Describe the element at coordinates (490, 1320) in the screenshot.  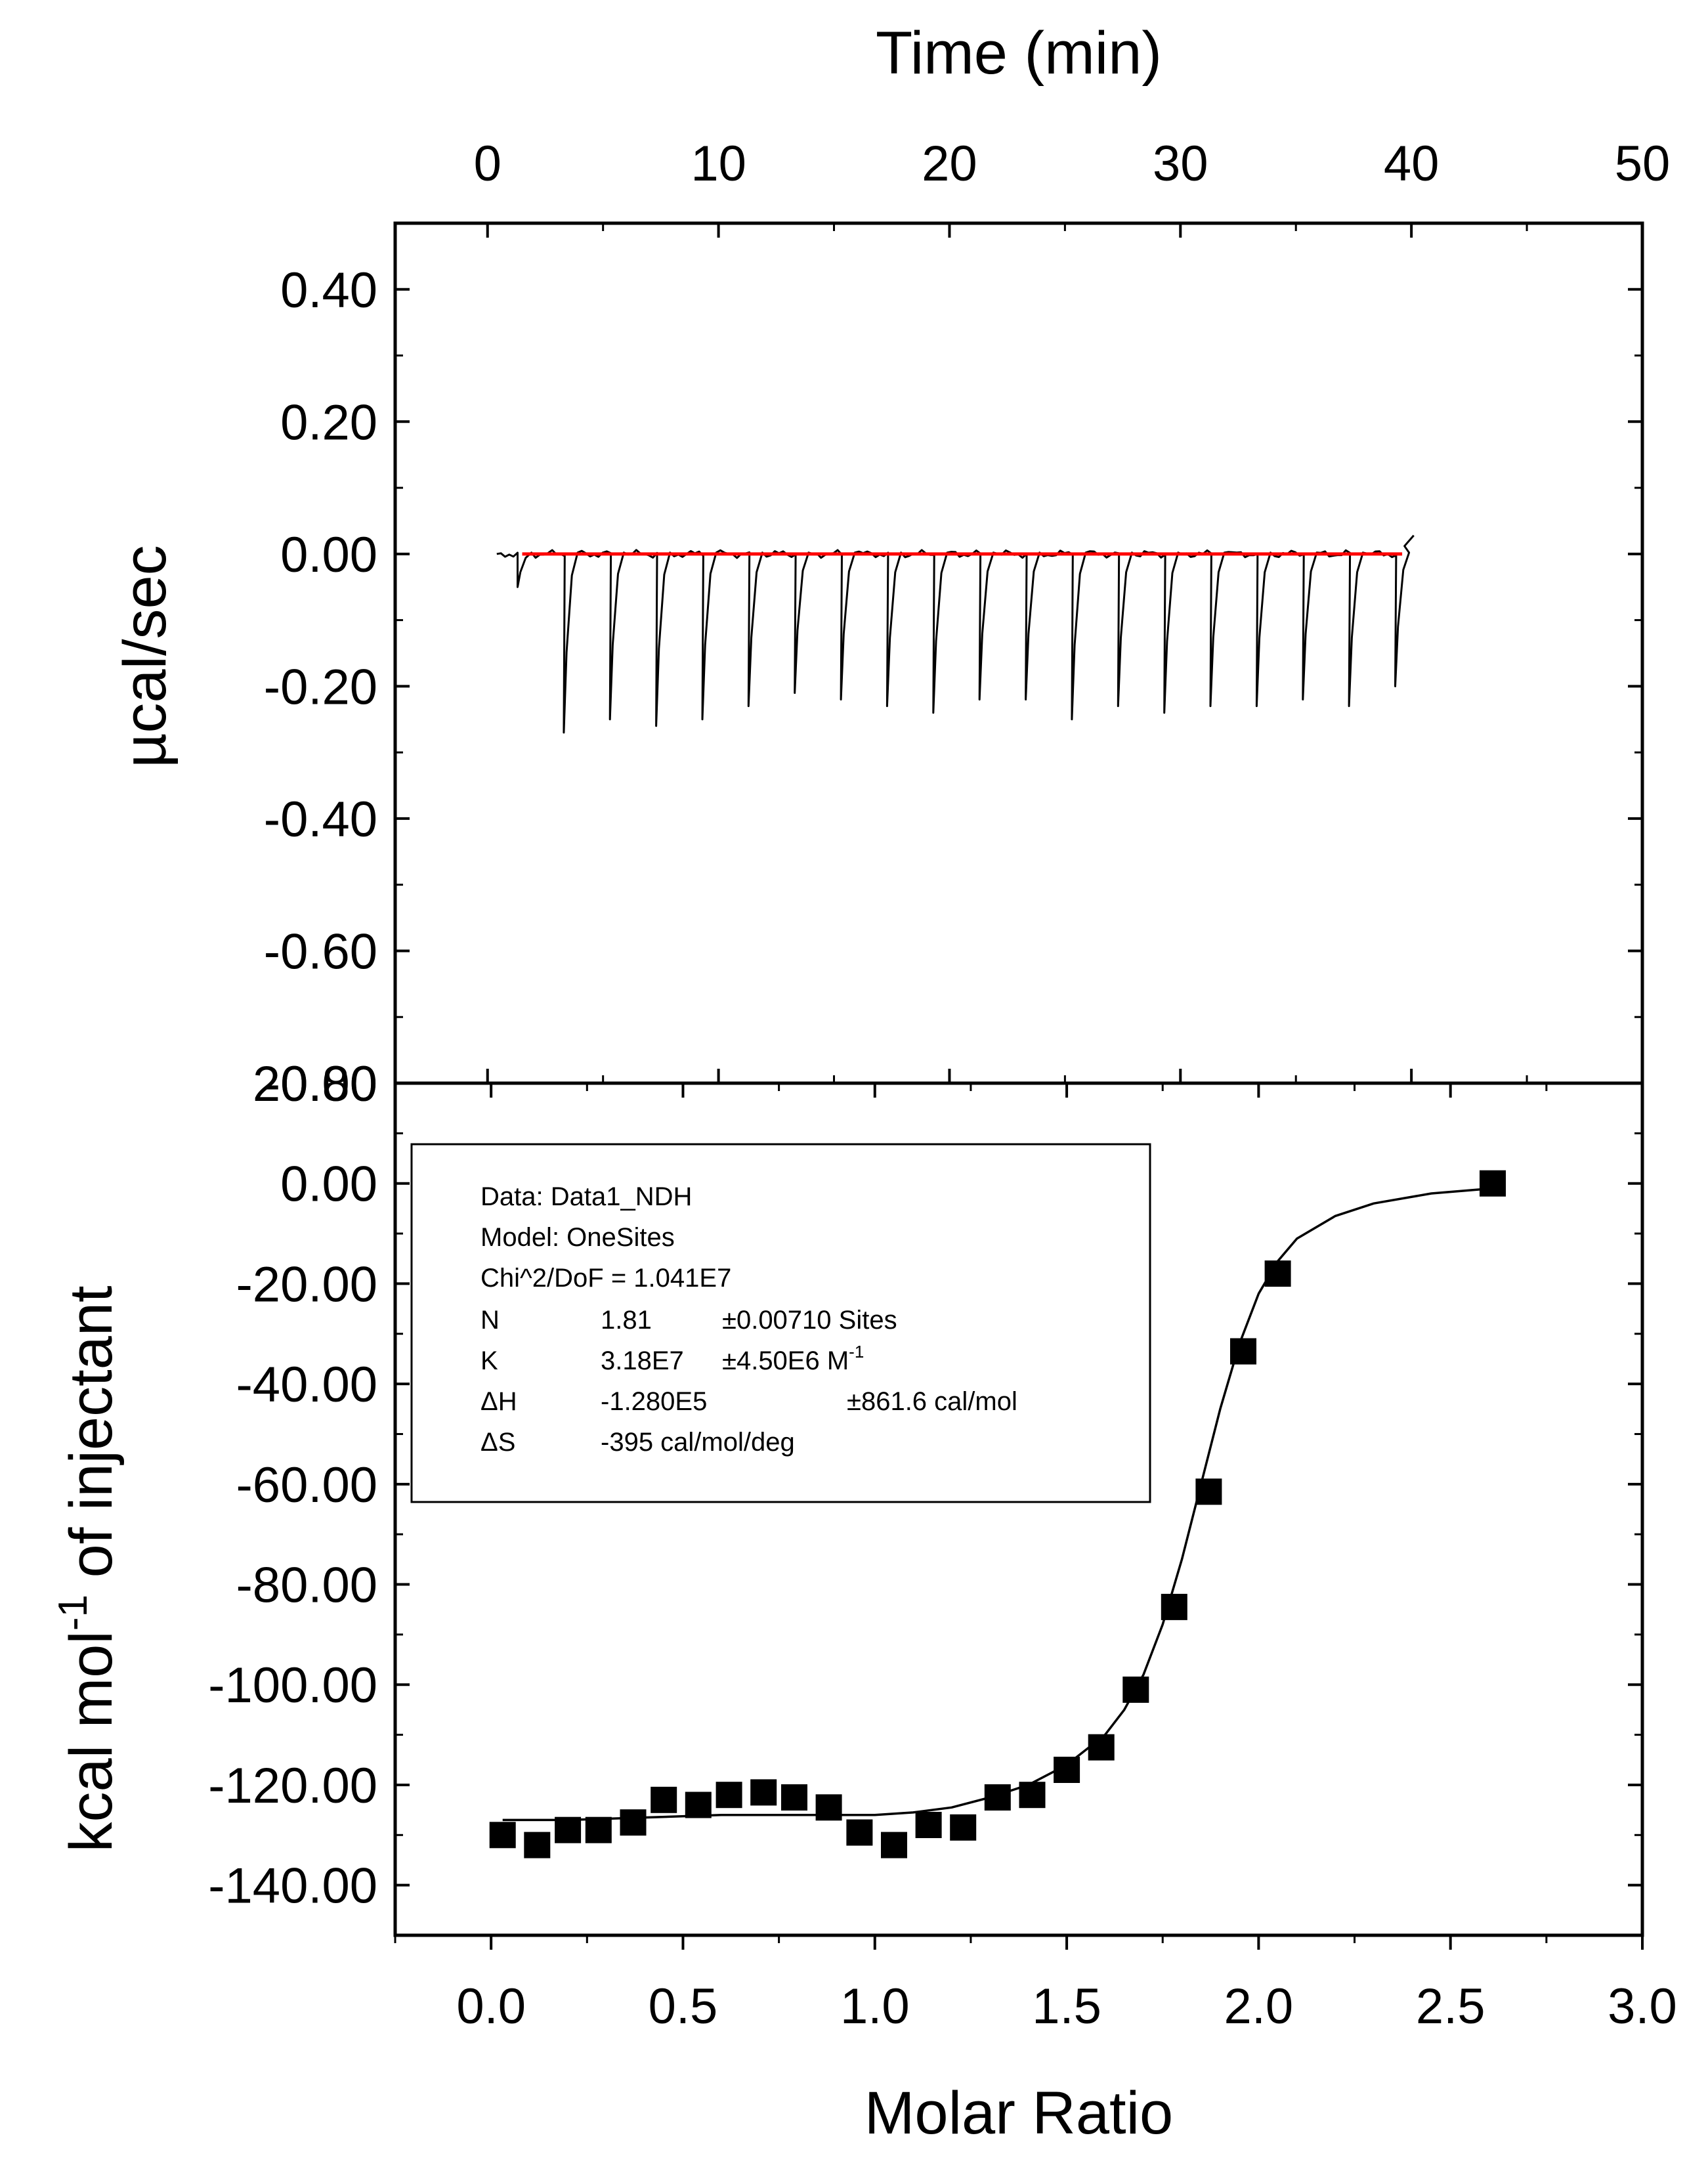
I see `legend-param-n: N` at that location.